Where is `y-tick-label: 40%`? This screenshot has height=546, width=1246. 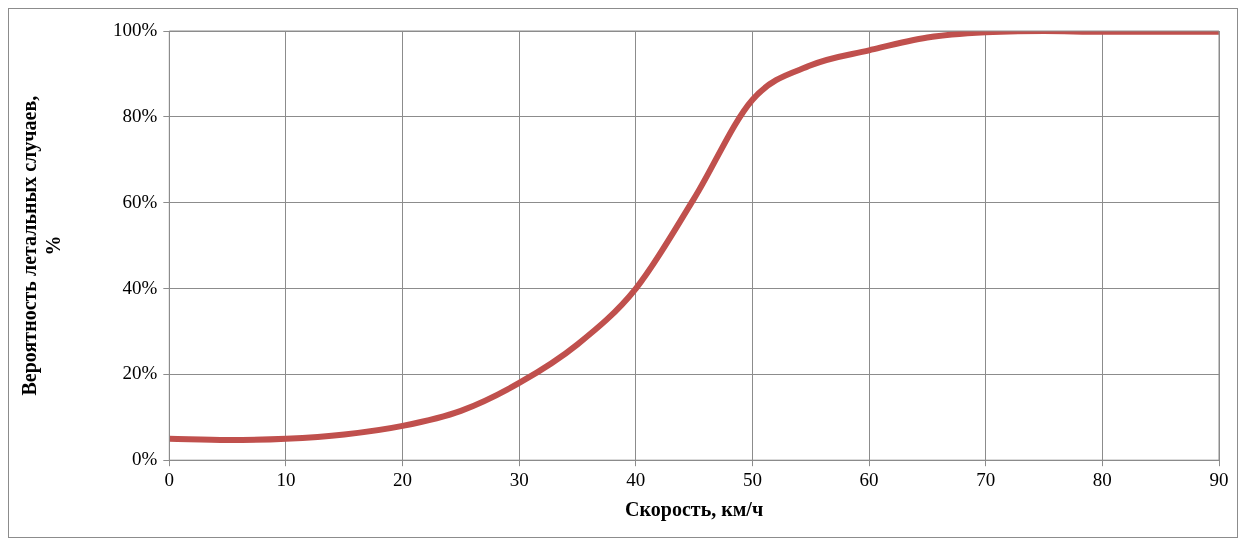 y-tick-label: 40% is located at coordinates (140, 287).